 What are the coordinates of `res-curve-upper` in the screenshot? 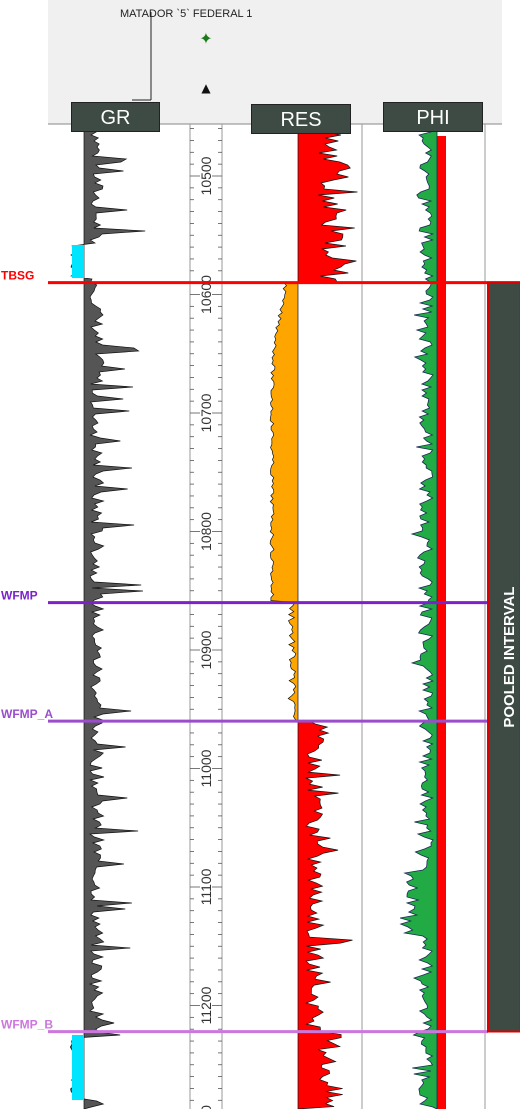 It's located at (327, 204).